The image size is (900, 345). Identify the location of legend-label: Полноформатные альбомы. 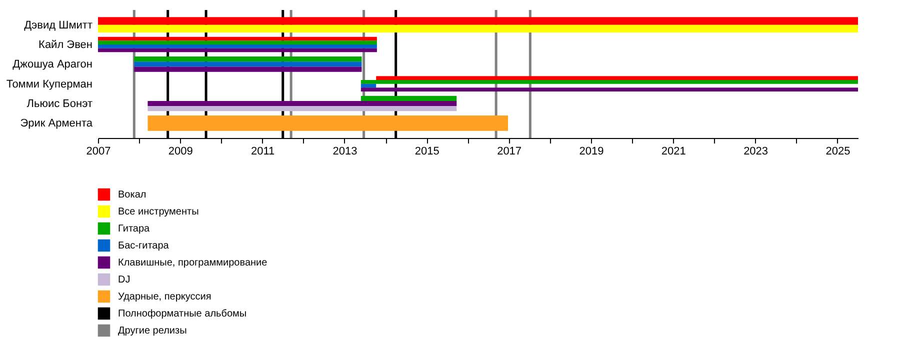
(182, 314).